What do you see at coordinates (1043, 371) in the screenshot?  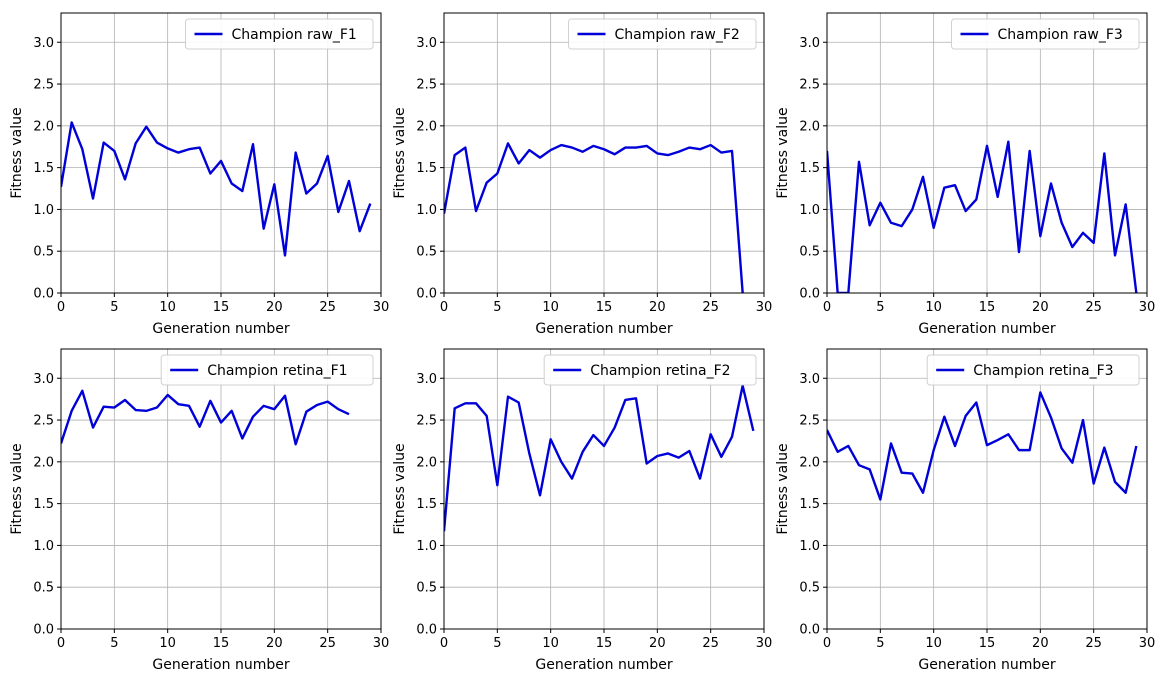 I see `legend-label: Champion retina_F3` at bounding box center [1043, 371].